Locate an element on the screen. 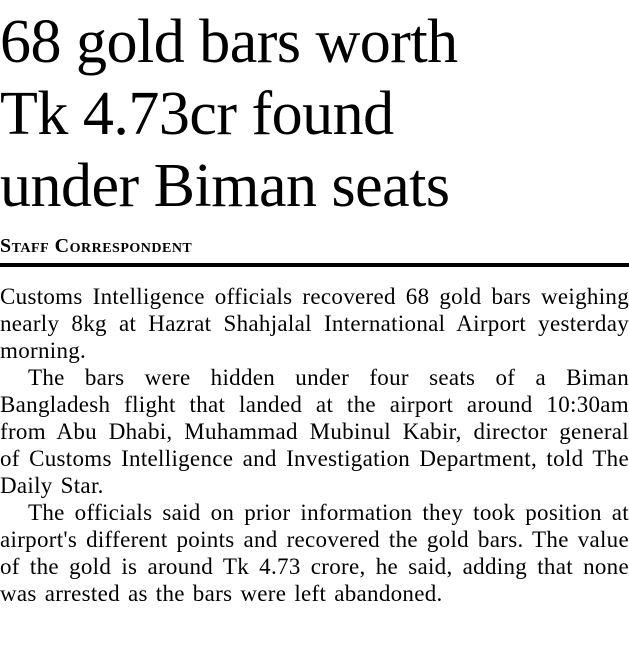 The width and height of the screenshot is (629, 646). divider-rule is located at coordinates (314, 265).